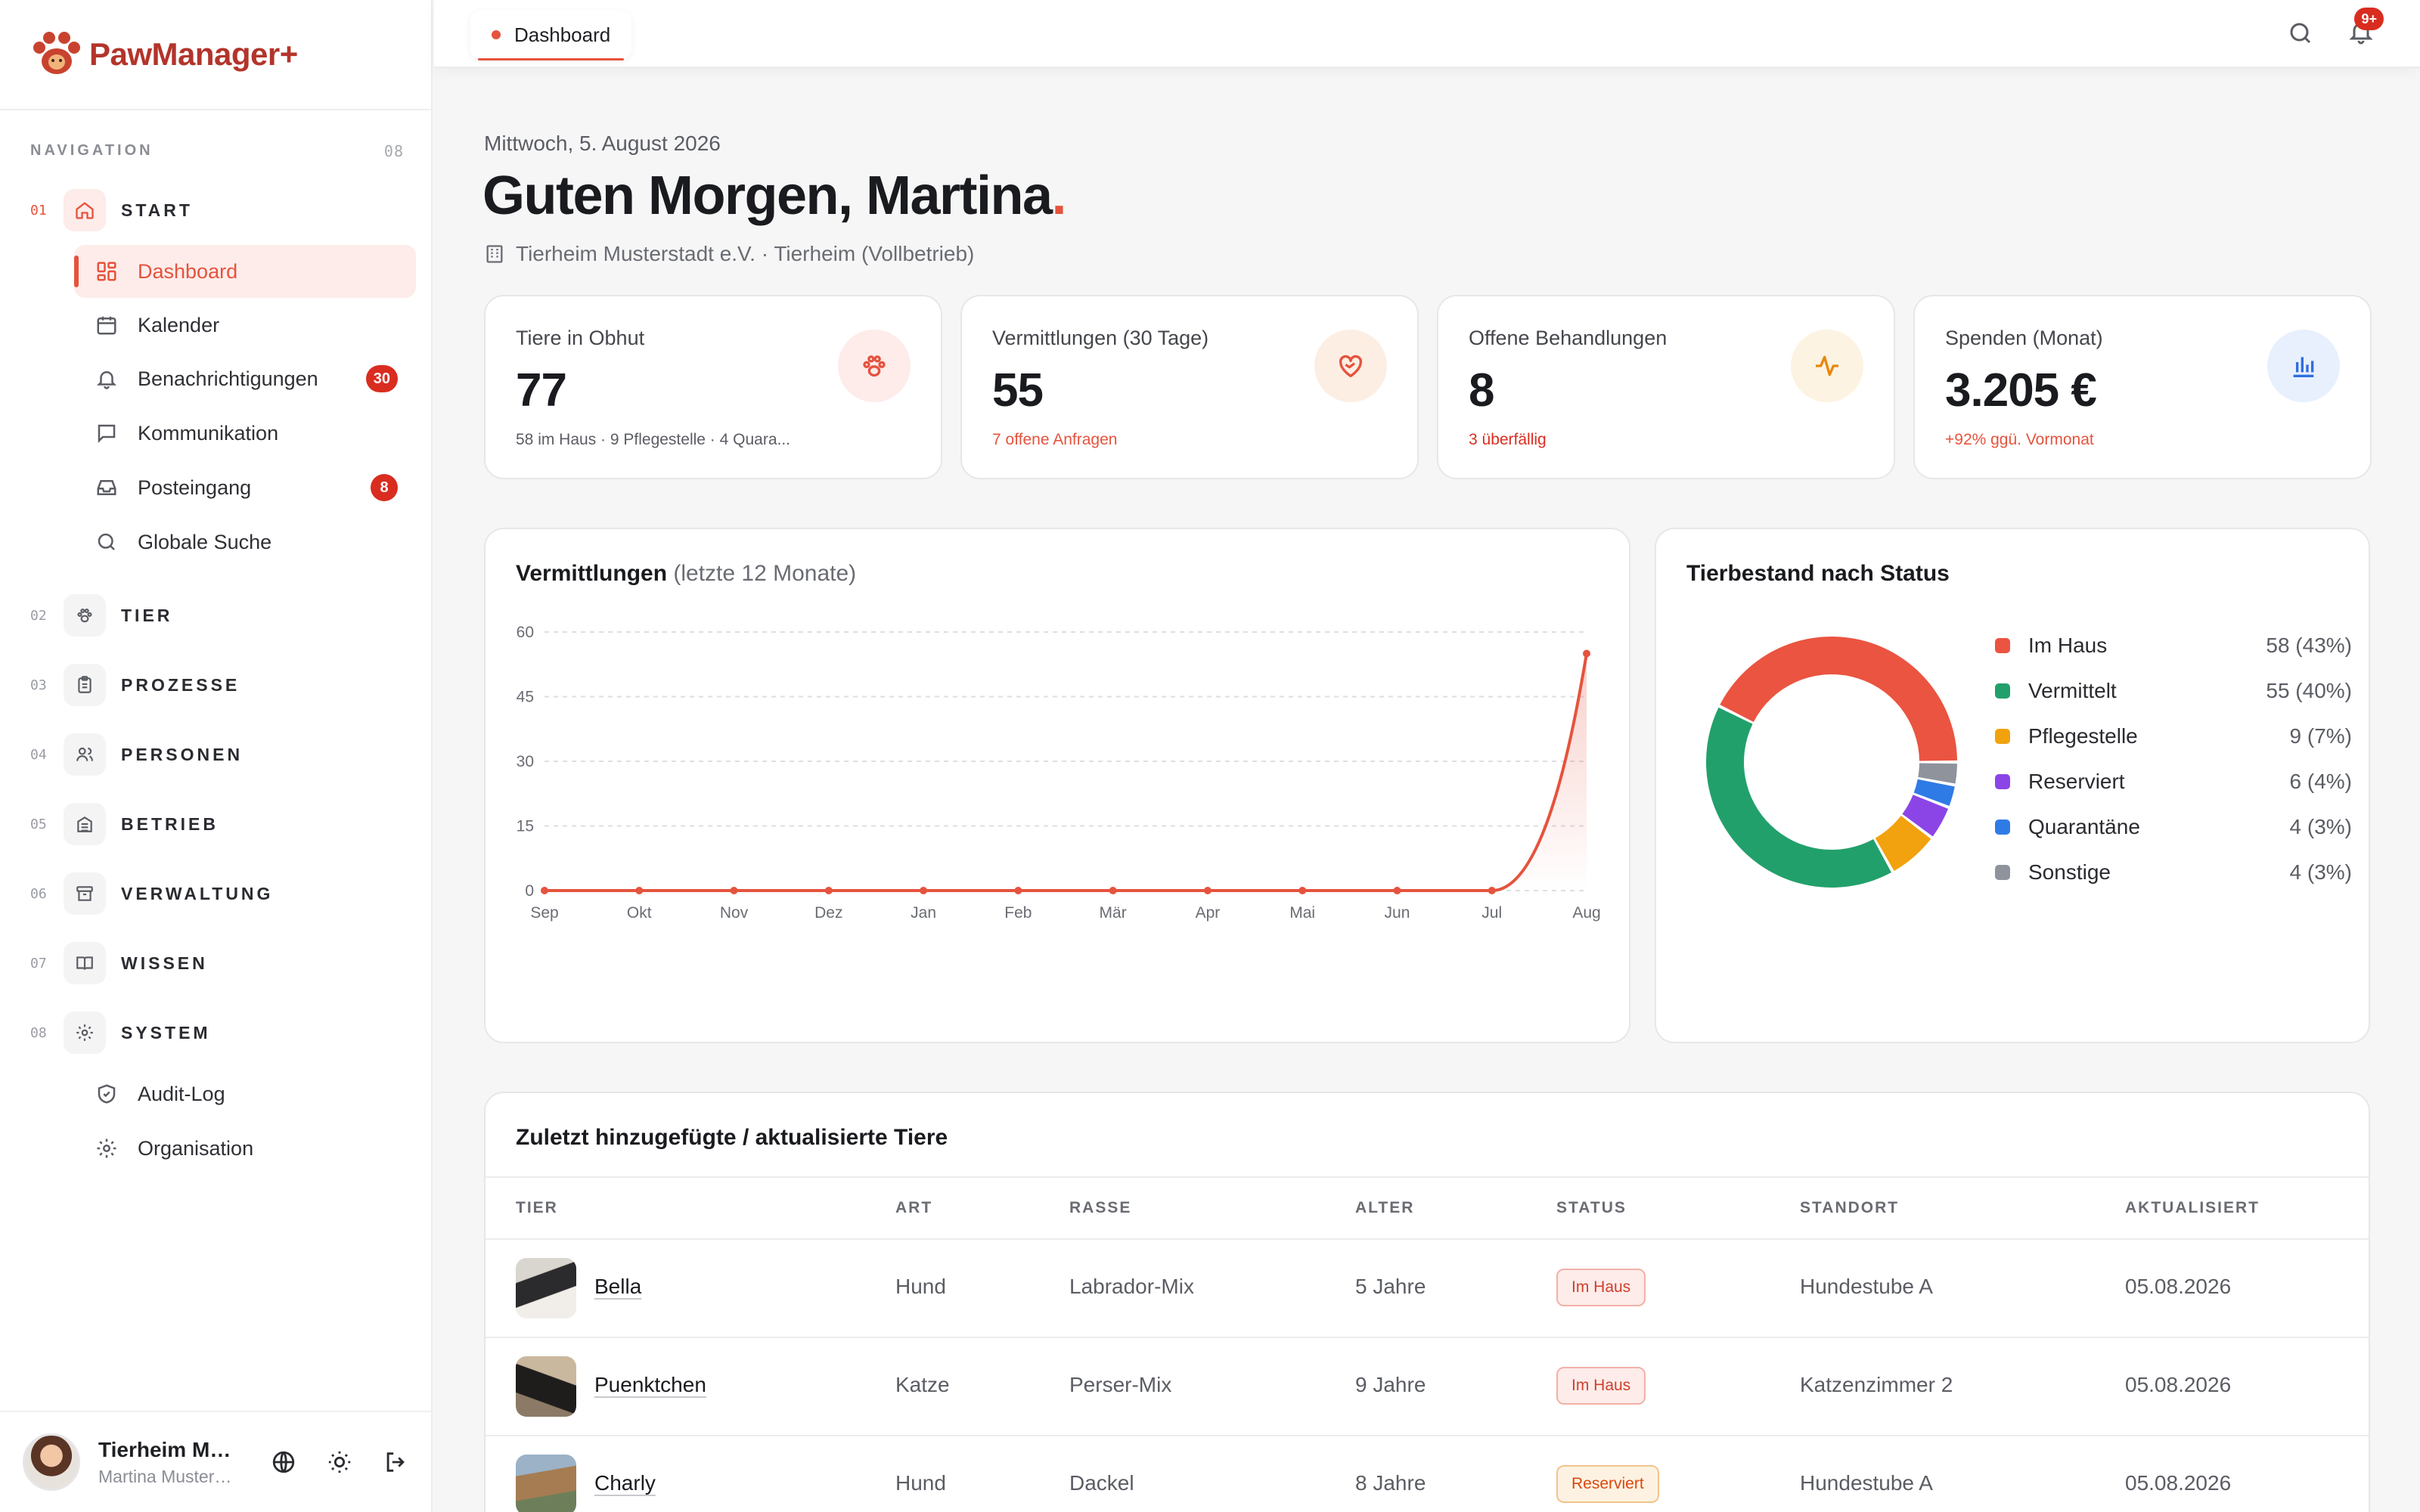 The height and width of the screenshot is (1512, 2420). I want to click on nav-section-wissen: 07 WISSEN, so click(119, 963).